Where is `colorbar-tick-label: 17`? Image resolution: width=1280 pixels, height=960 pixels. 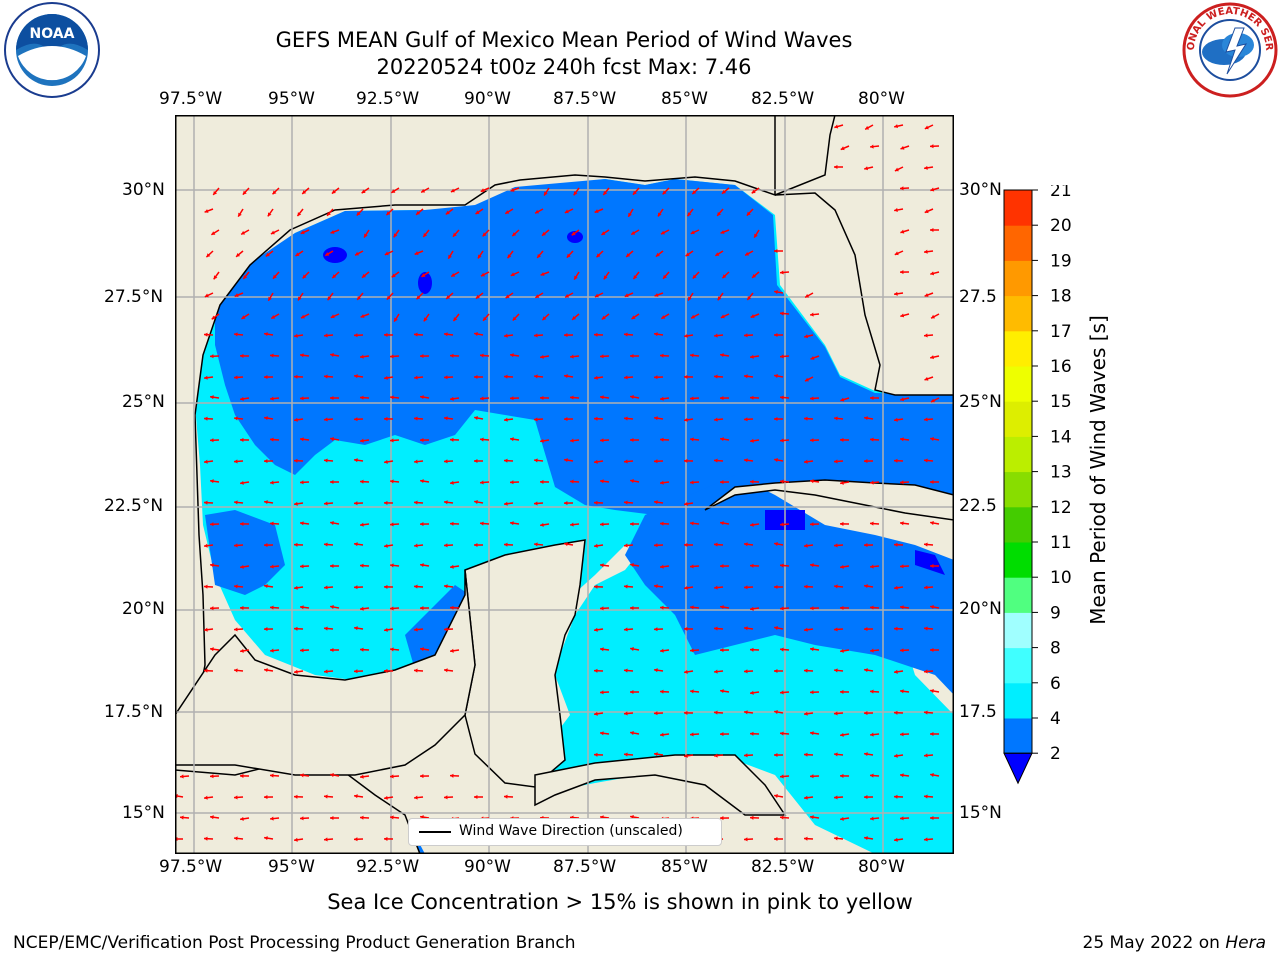
colorbar-tick-label: 17 is located at coordinates (1061, 332).